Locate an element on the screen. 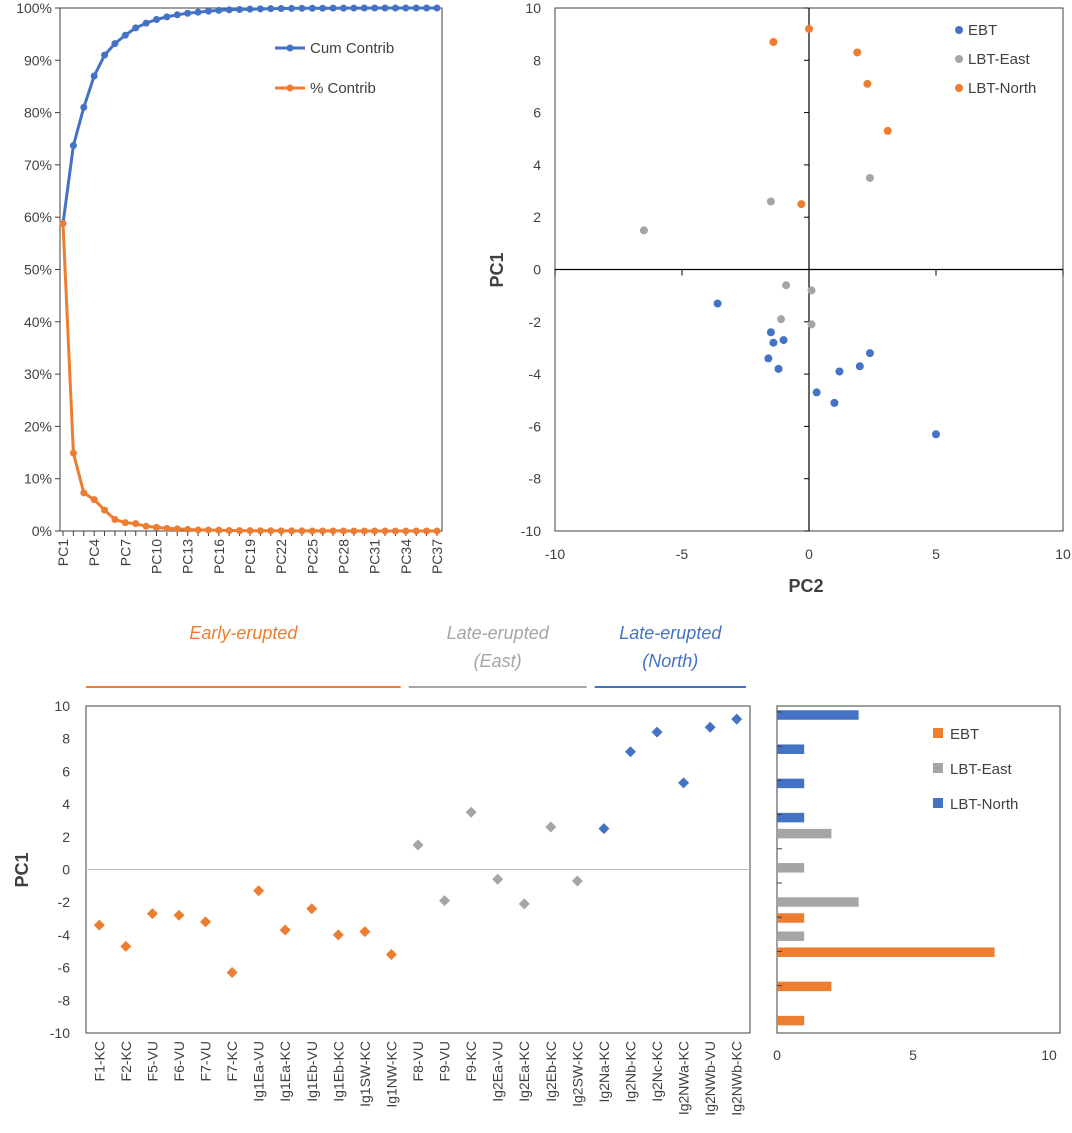  x-tick-label: Ig1Eb-KC is located at coordinates (338, 1071).